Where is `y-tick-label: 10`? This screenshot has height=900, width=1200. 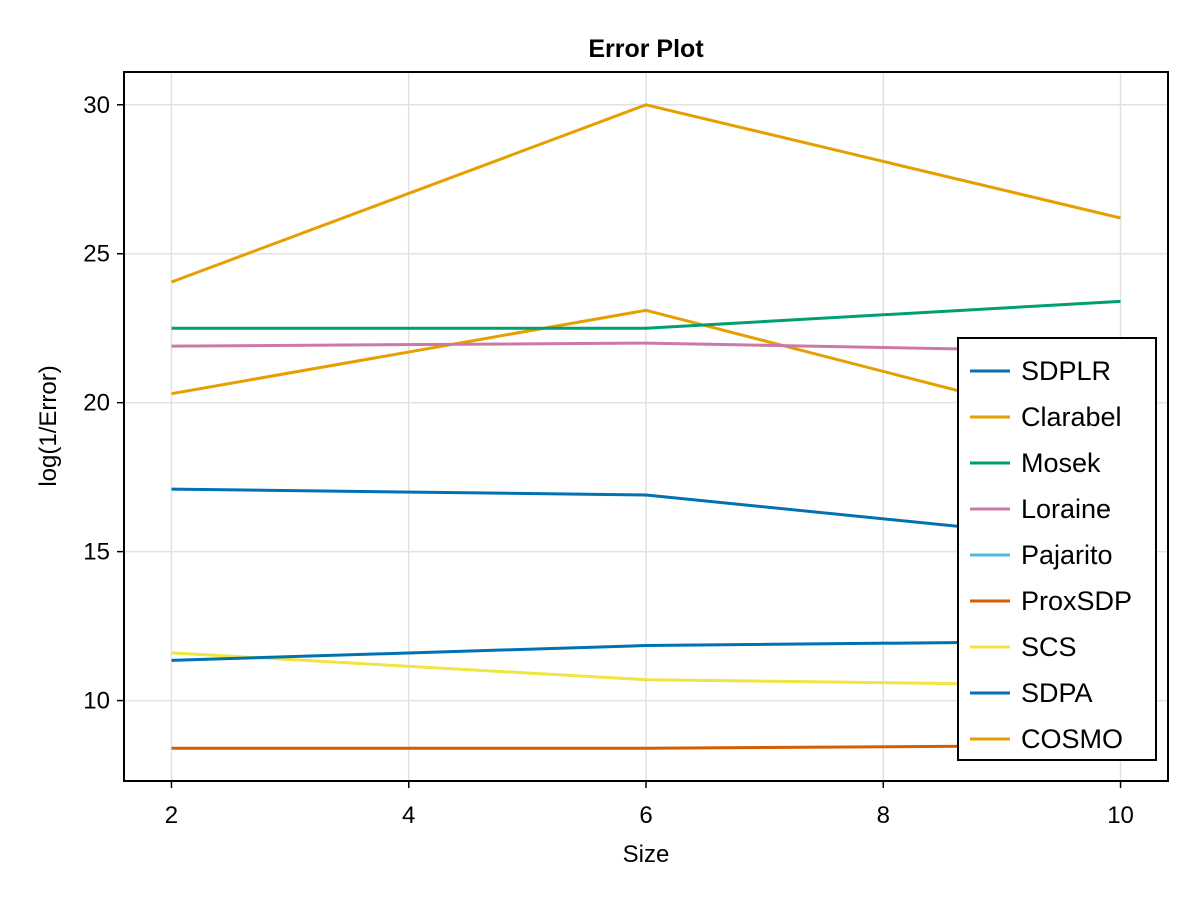
y-tick-label: 10 is located at coordinates (96, 701).